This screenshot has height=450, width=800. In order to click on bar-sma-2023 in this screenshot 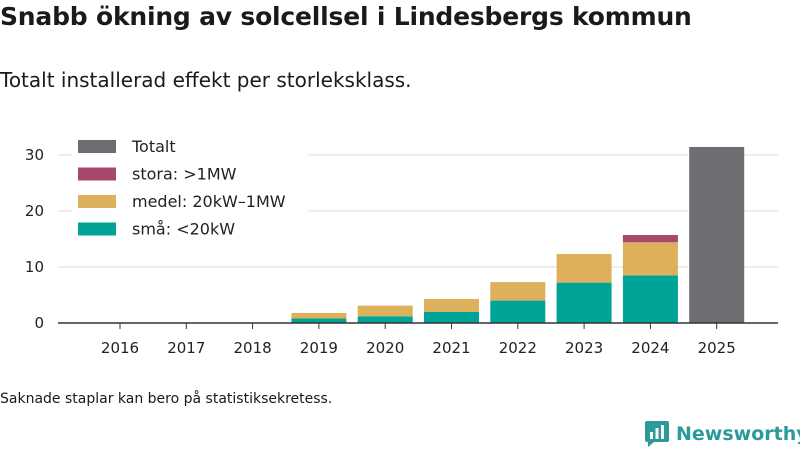, I will do `click(584, 302)`.